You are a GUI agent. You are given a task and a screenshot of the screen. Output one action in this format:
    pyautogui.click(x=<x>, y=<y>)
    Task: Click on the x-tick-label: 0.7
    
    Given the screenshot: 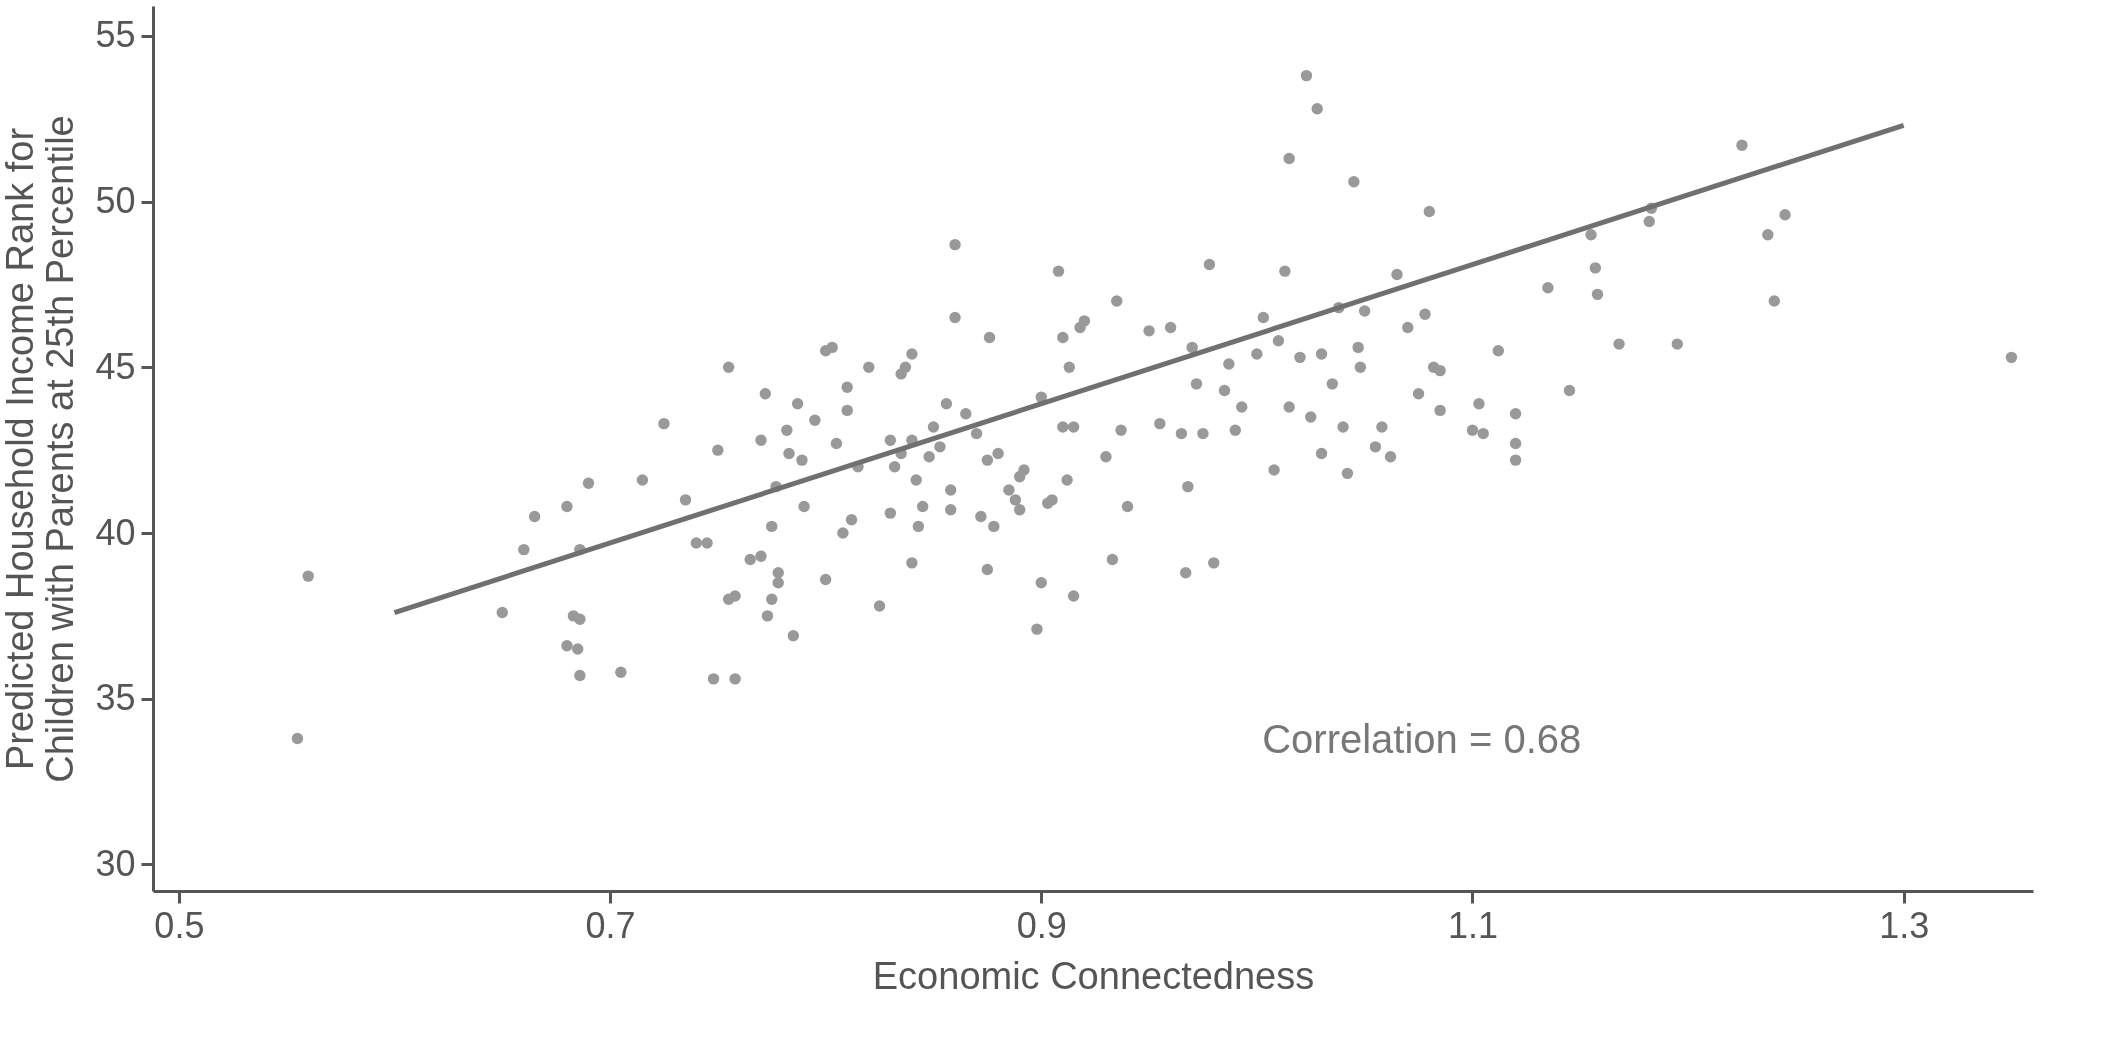 What is the action you would take?
    pyautogui.click(x=610, y=925)
    